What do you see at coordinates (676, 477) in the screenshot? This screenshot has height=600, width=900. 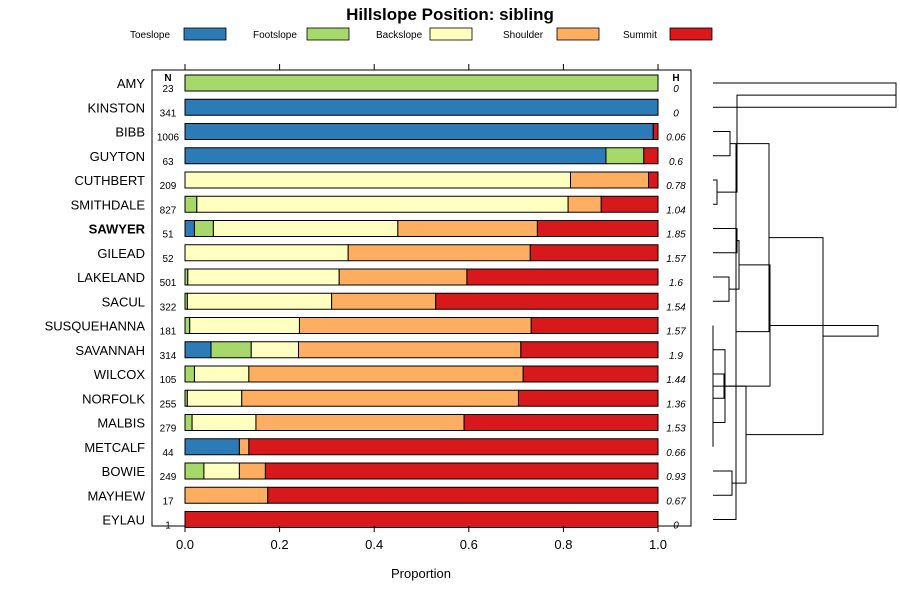 I see `row-h-value: 0.93` at bounding box center [676, 477].